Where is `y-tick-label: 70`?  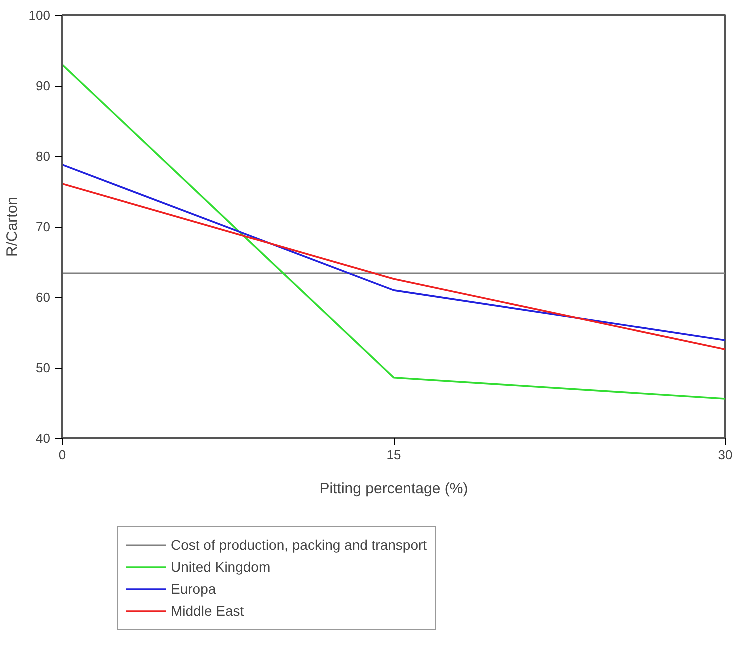 y-tick-label: 70 is located at coordinates (43, 227).